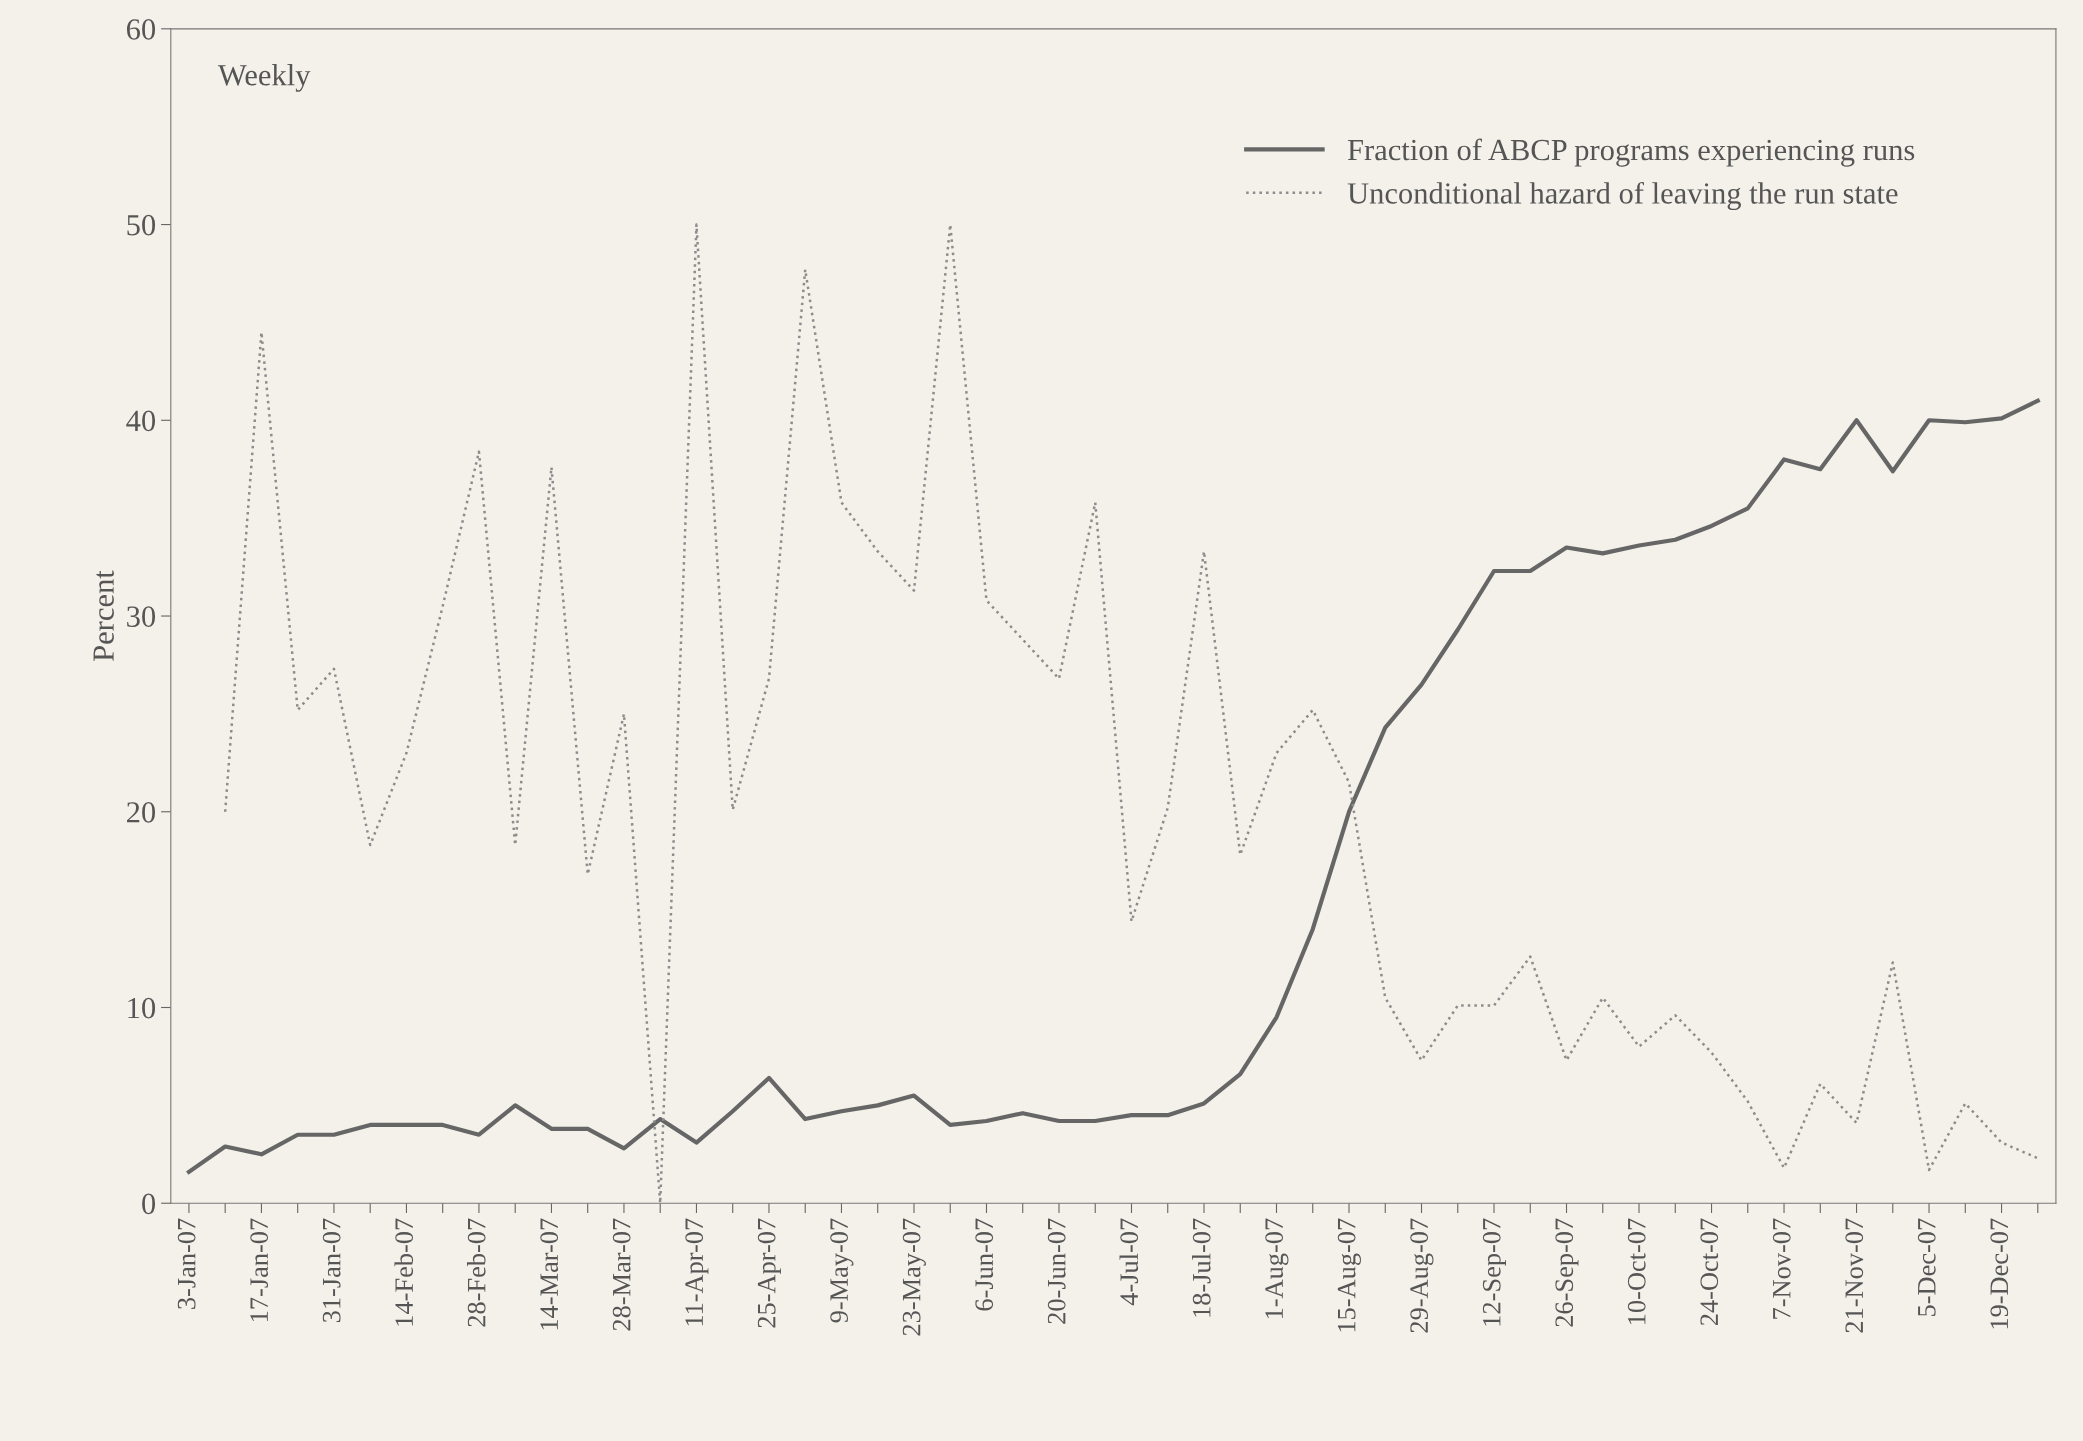 This screenshot has width=2083, height=1441. What do you see at coordinates (186, 1263) in the screenshot?
I see `x-tick-label: 3-Jan-07` at bounding box center [186, 1263].